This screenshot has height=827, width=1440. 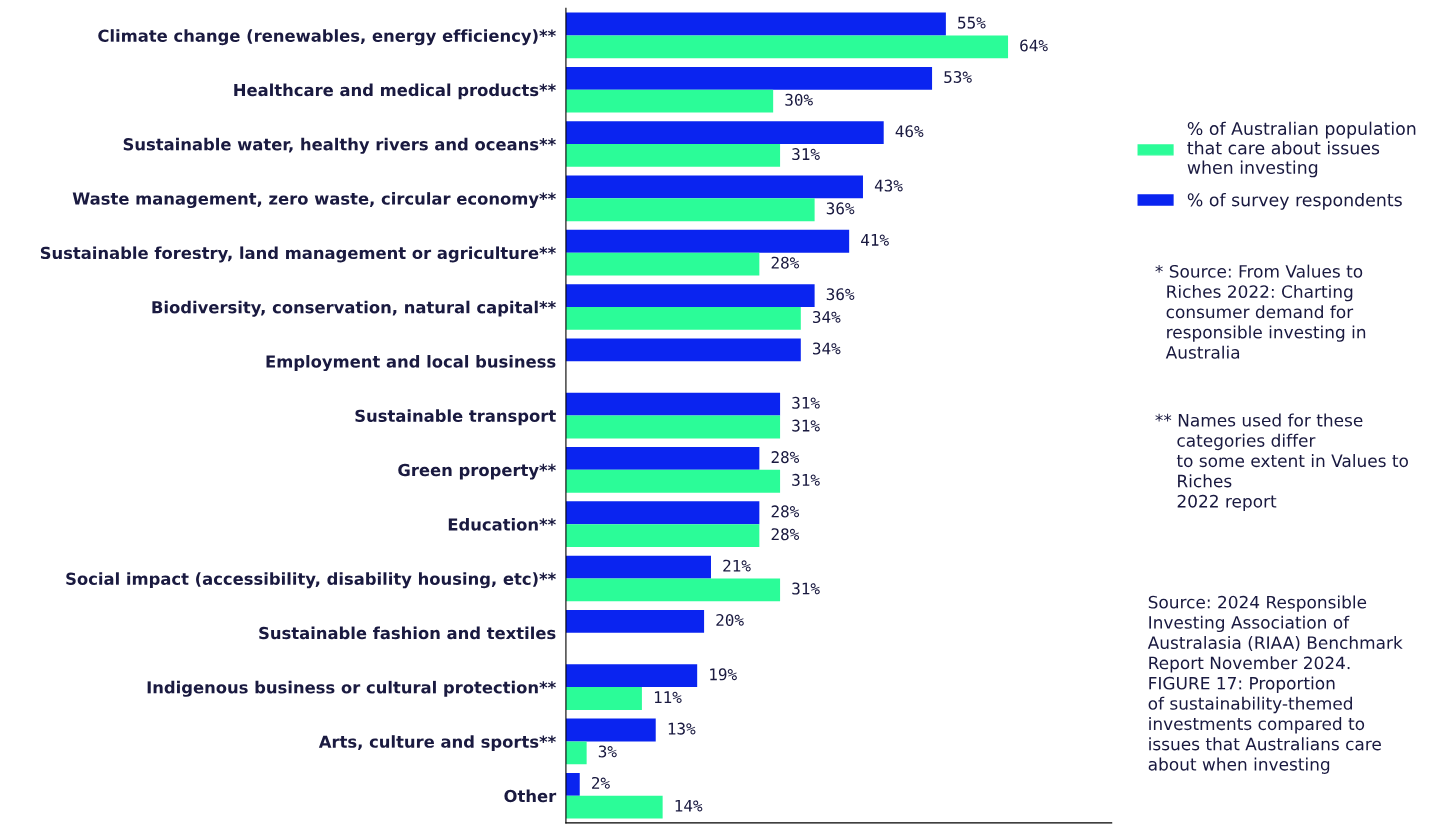 I want to click on data-label: 53%, so click(x=958, y=76).